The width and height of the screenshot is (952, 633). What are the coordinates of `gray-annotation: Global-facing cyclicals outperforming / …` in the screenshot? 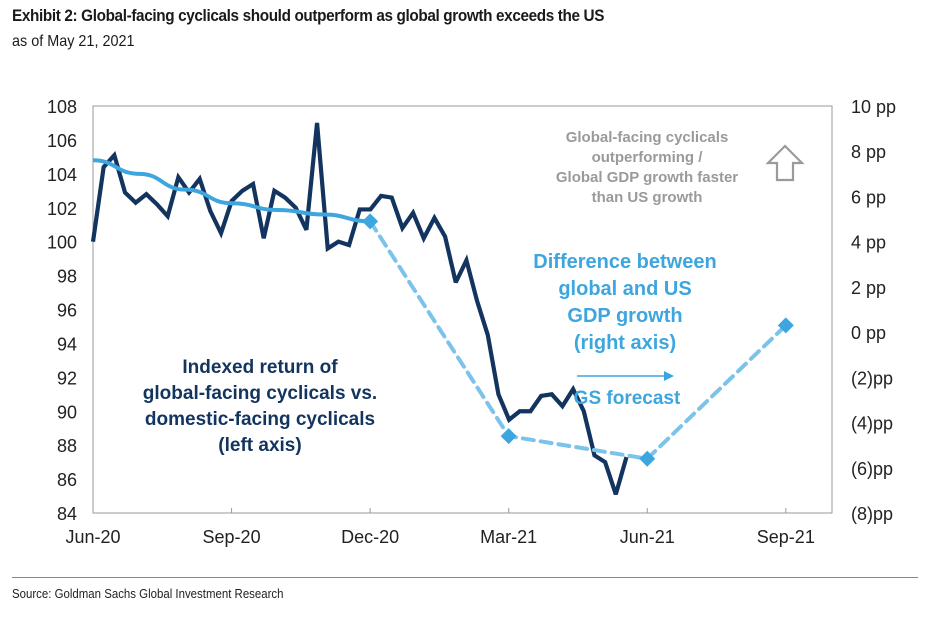 It's located at (680, 167).